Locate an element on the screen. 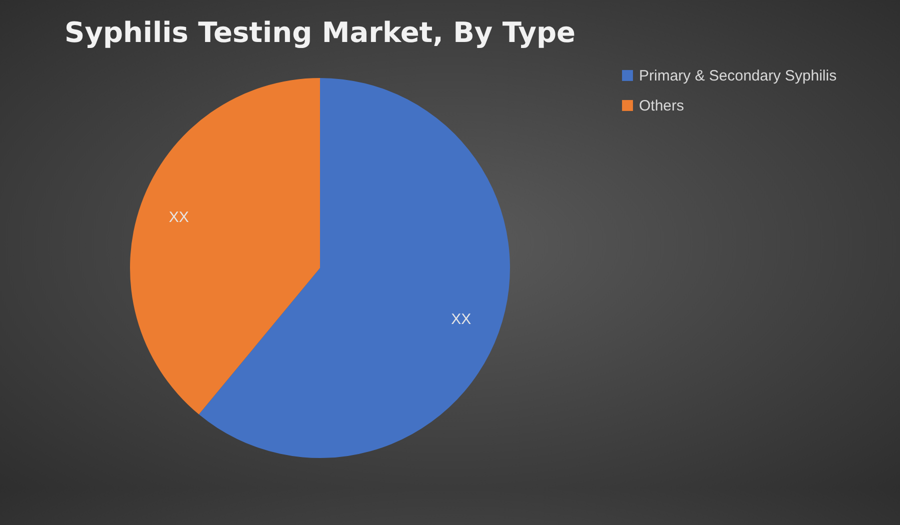 This screenshot has width=900, height=525. legend-label: Primary & Secondary Syphilis is located at coordinates (738, 76).